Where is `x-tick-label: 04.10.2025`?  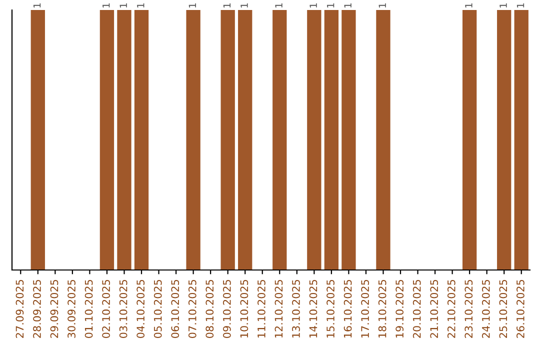 x-tick-label: 04.10.2025 is located at coordinates (140, 309).